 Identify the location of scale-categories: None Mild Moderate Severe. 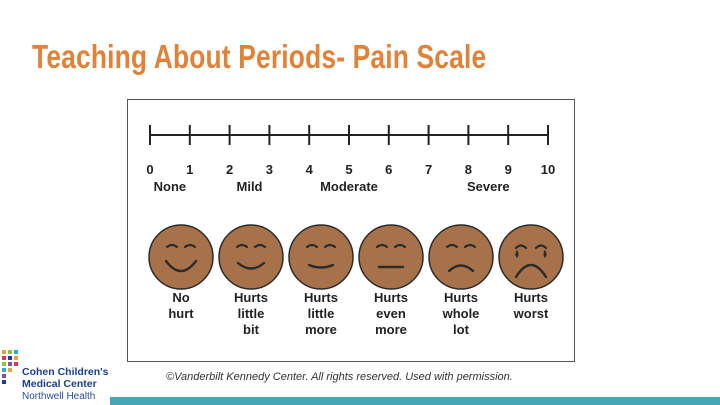
(332, 186).